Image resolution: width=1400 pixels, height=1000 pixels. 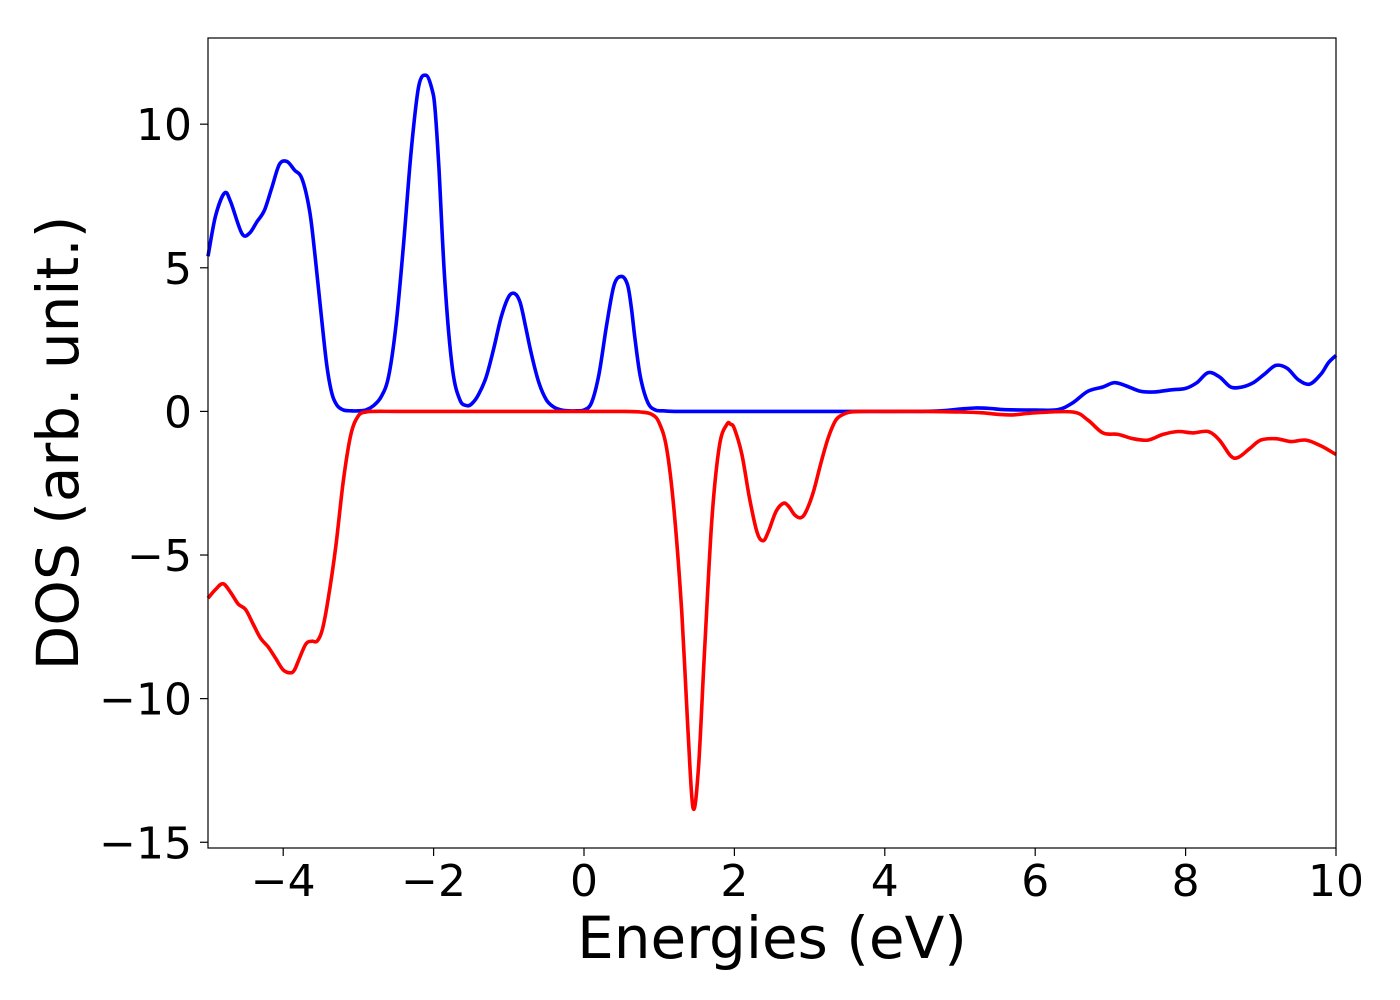 I want to click on y-tick-label: 5, so click(x=178, y=269).